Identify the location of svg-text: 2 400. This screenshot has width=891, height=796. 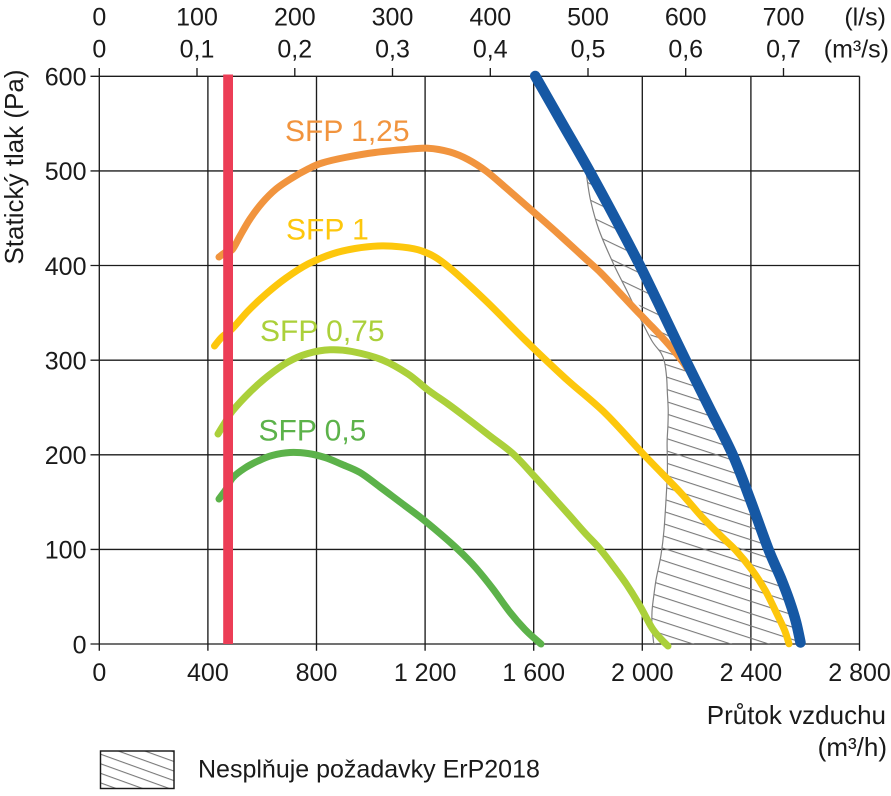
(751, 673).